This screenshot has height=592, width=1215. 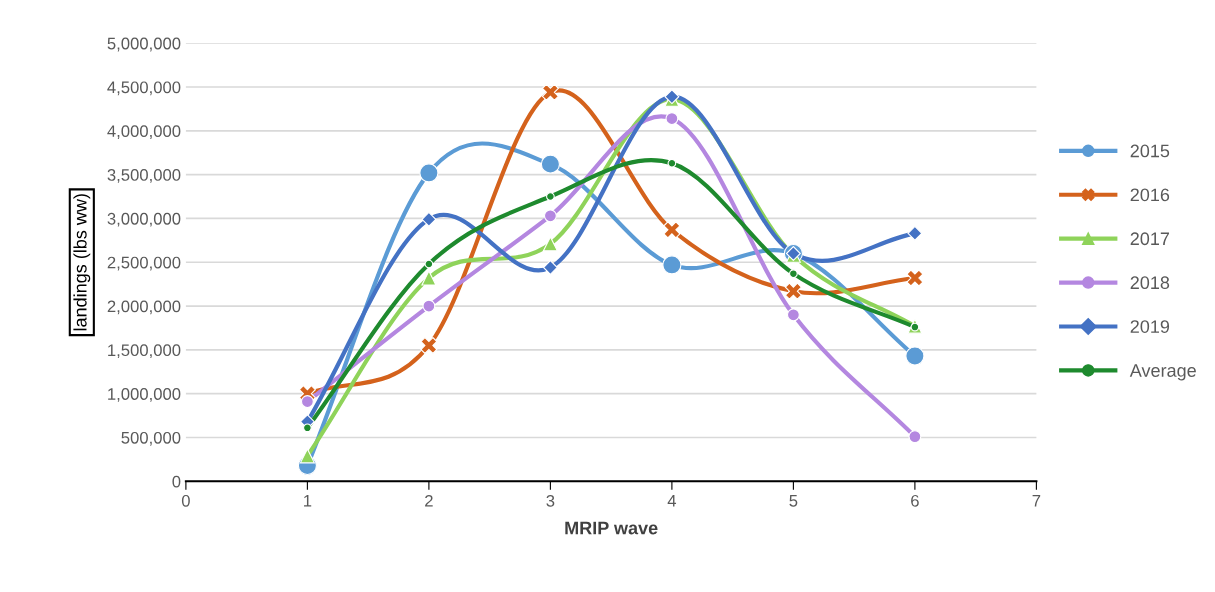 What do you see at coordinates (915, 500) in the screenshot?
I see `x-tick-label: 6` at bounding box center [915, 500].